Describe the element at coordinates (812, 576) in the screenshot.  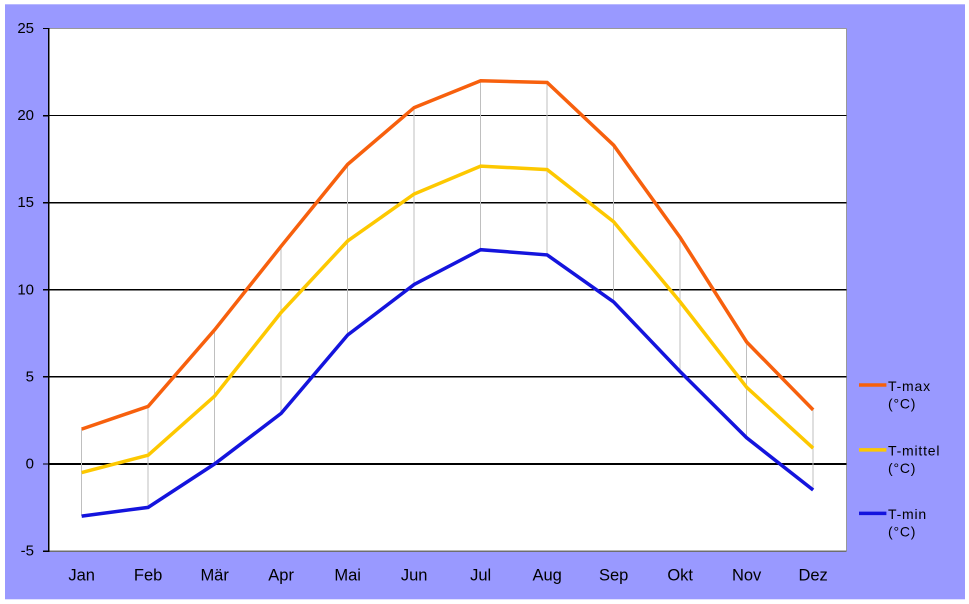
I see `svg-text: Dez` at that location.